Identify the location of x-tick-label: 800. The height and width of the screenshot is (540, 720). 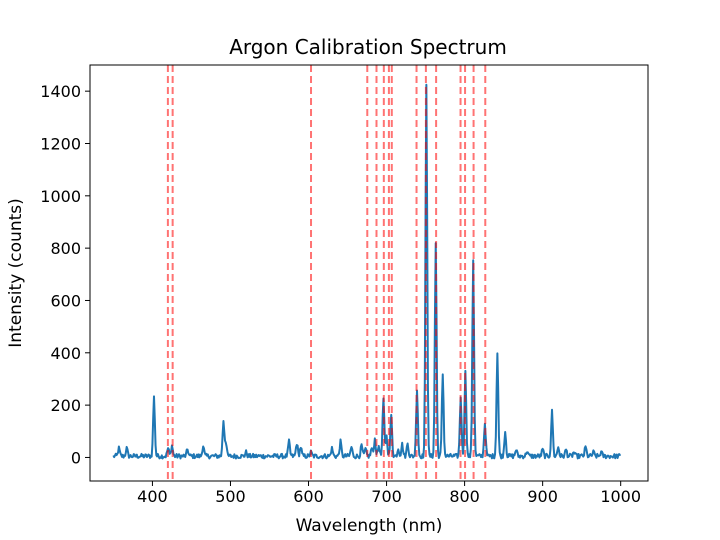
(464, 496).